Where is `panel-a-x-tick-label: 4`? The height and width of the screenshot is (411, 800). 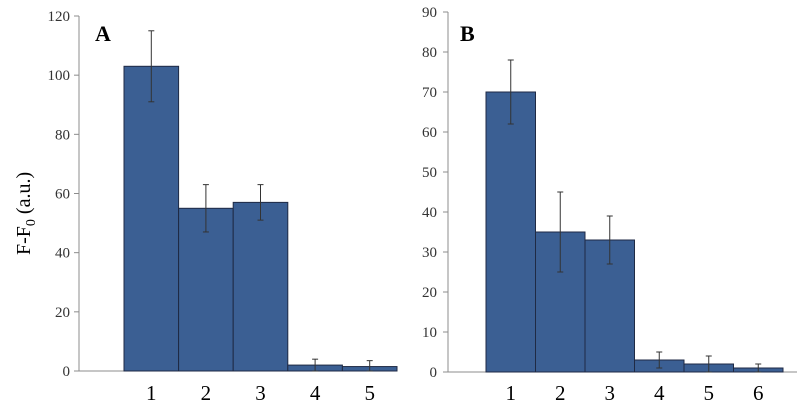 panel-a-x-tick-label: 4 is located at coordinates (315, 393).